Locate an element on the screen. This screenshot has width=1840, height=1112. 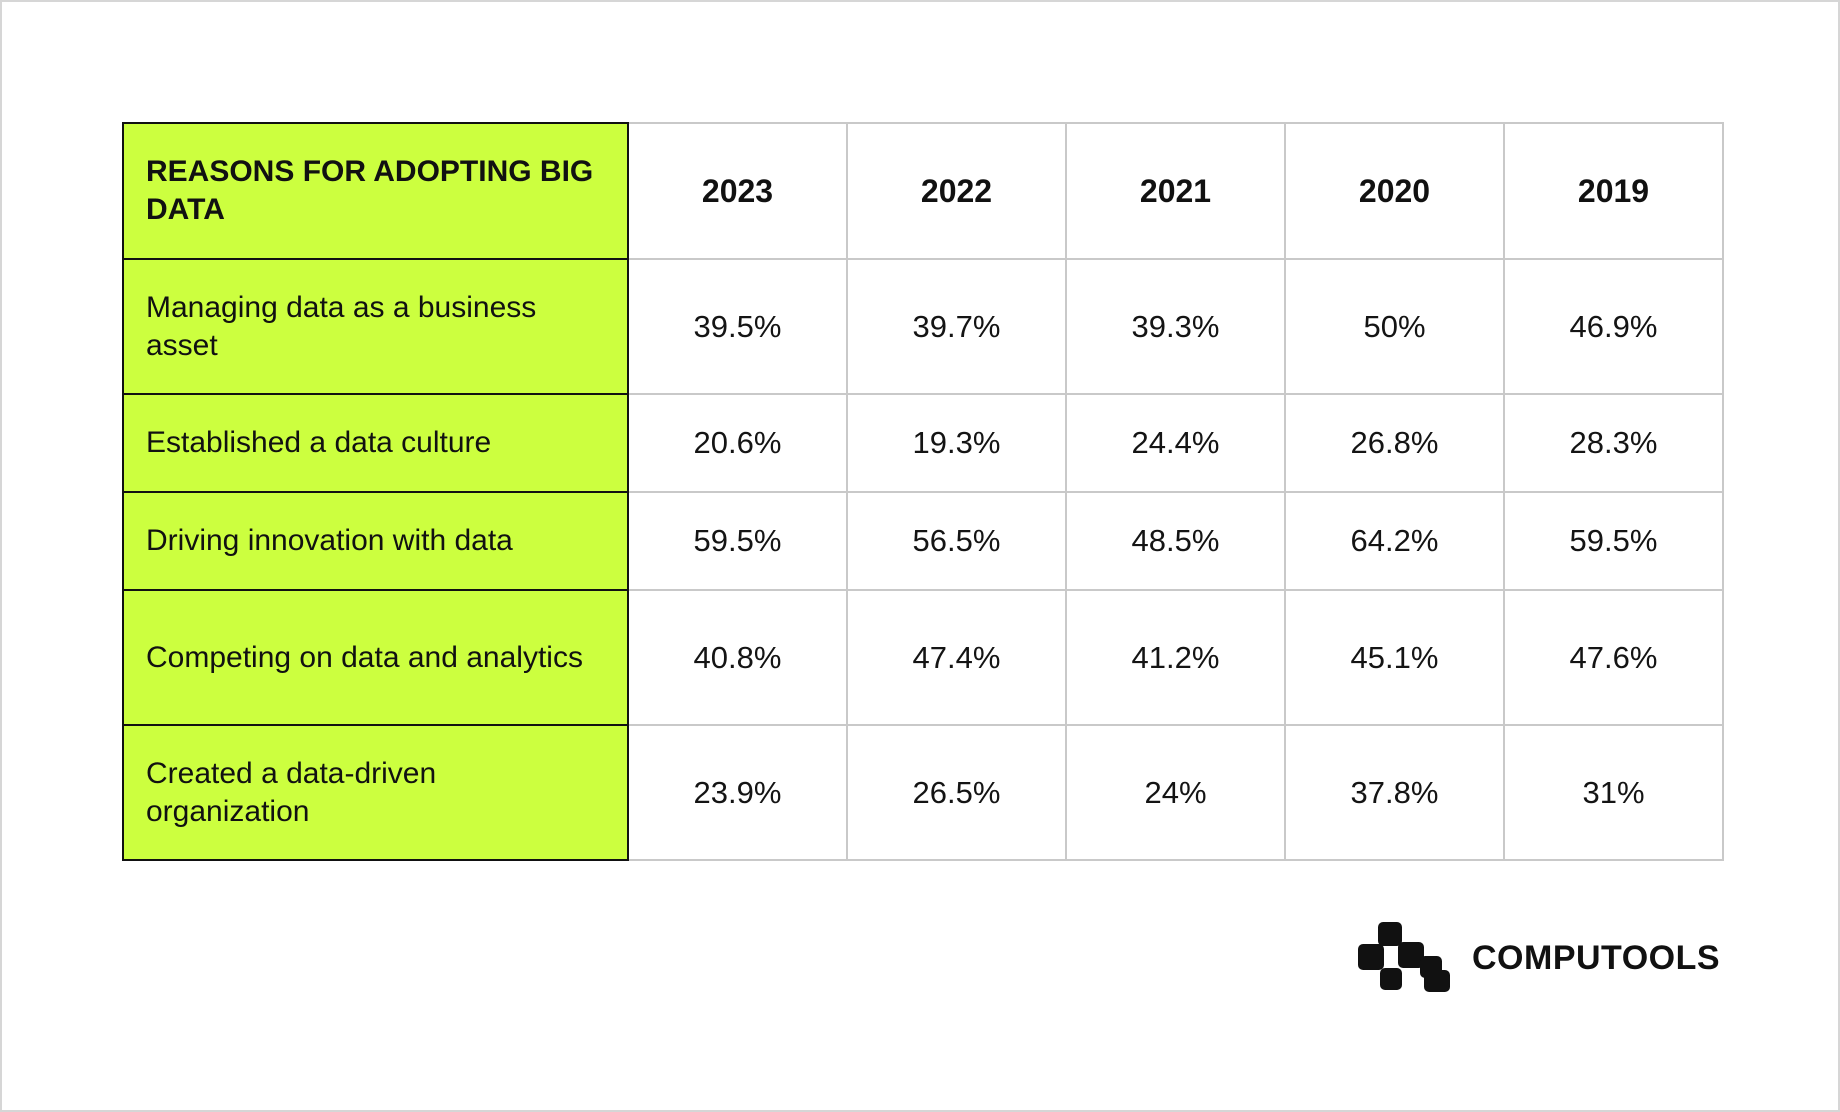
value-cell: 39.5% is located at coordinates (737, 326).